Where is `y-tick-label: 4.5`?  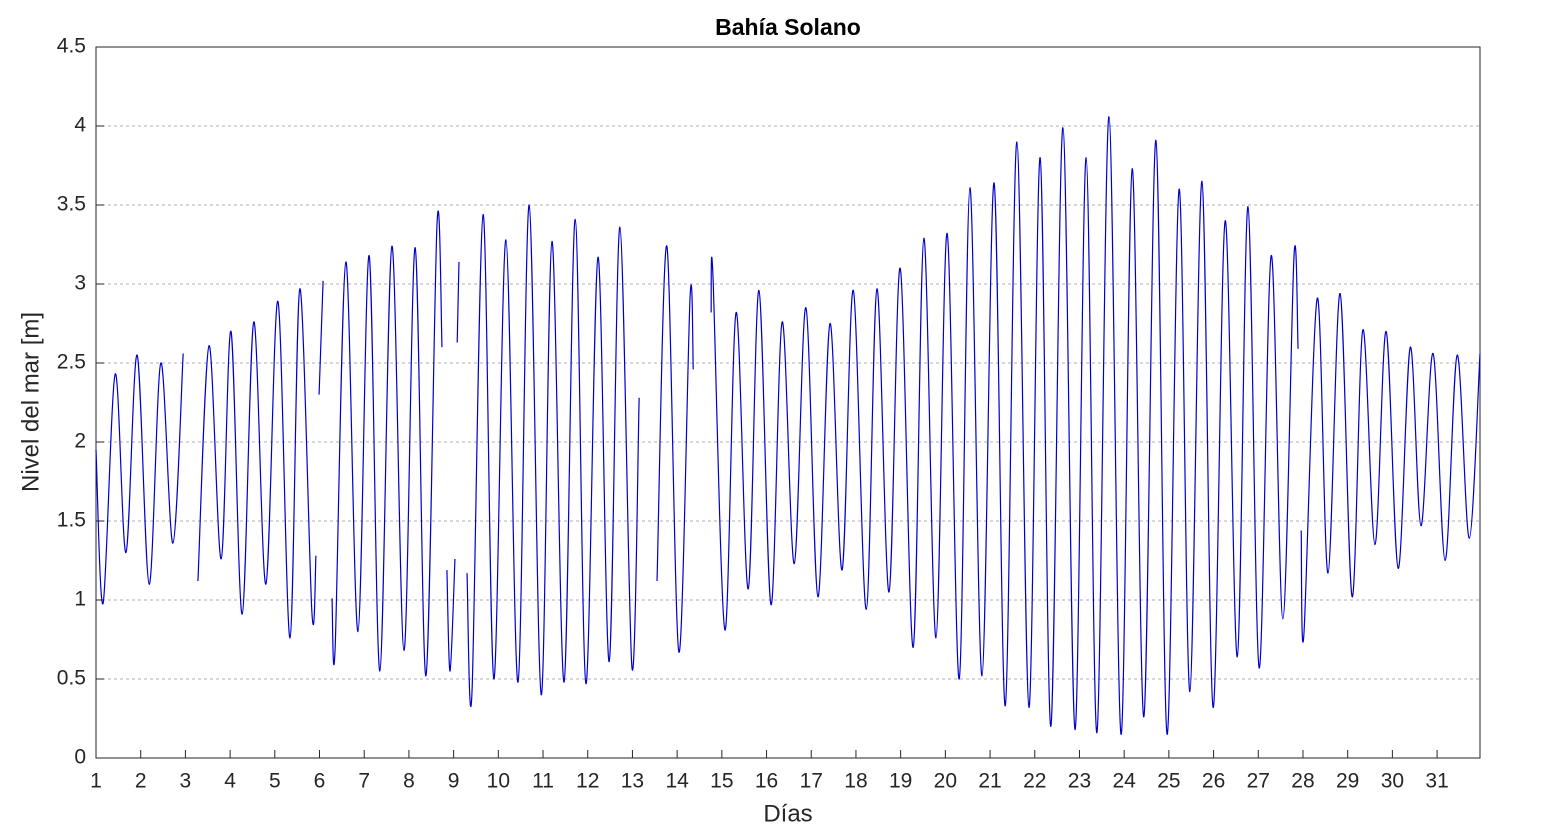 y-tick-label: 4.5 is located at coordinates (71, 46).